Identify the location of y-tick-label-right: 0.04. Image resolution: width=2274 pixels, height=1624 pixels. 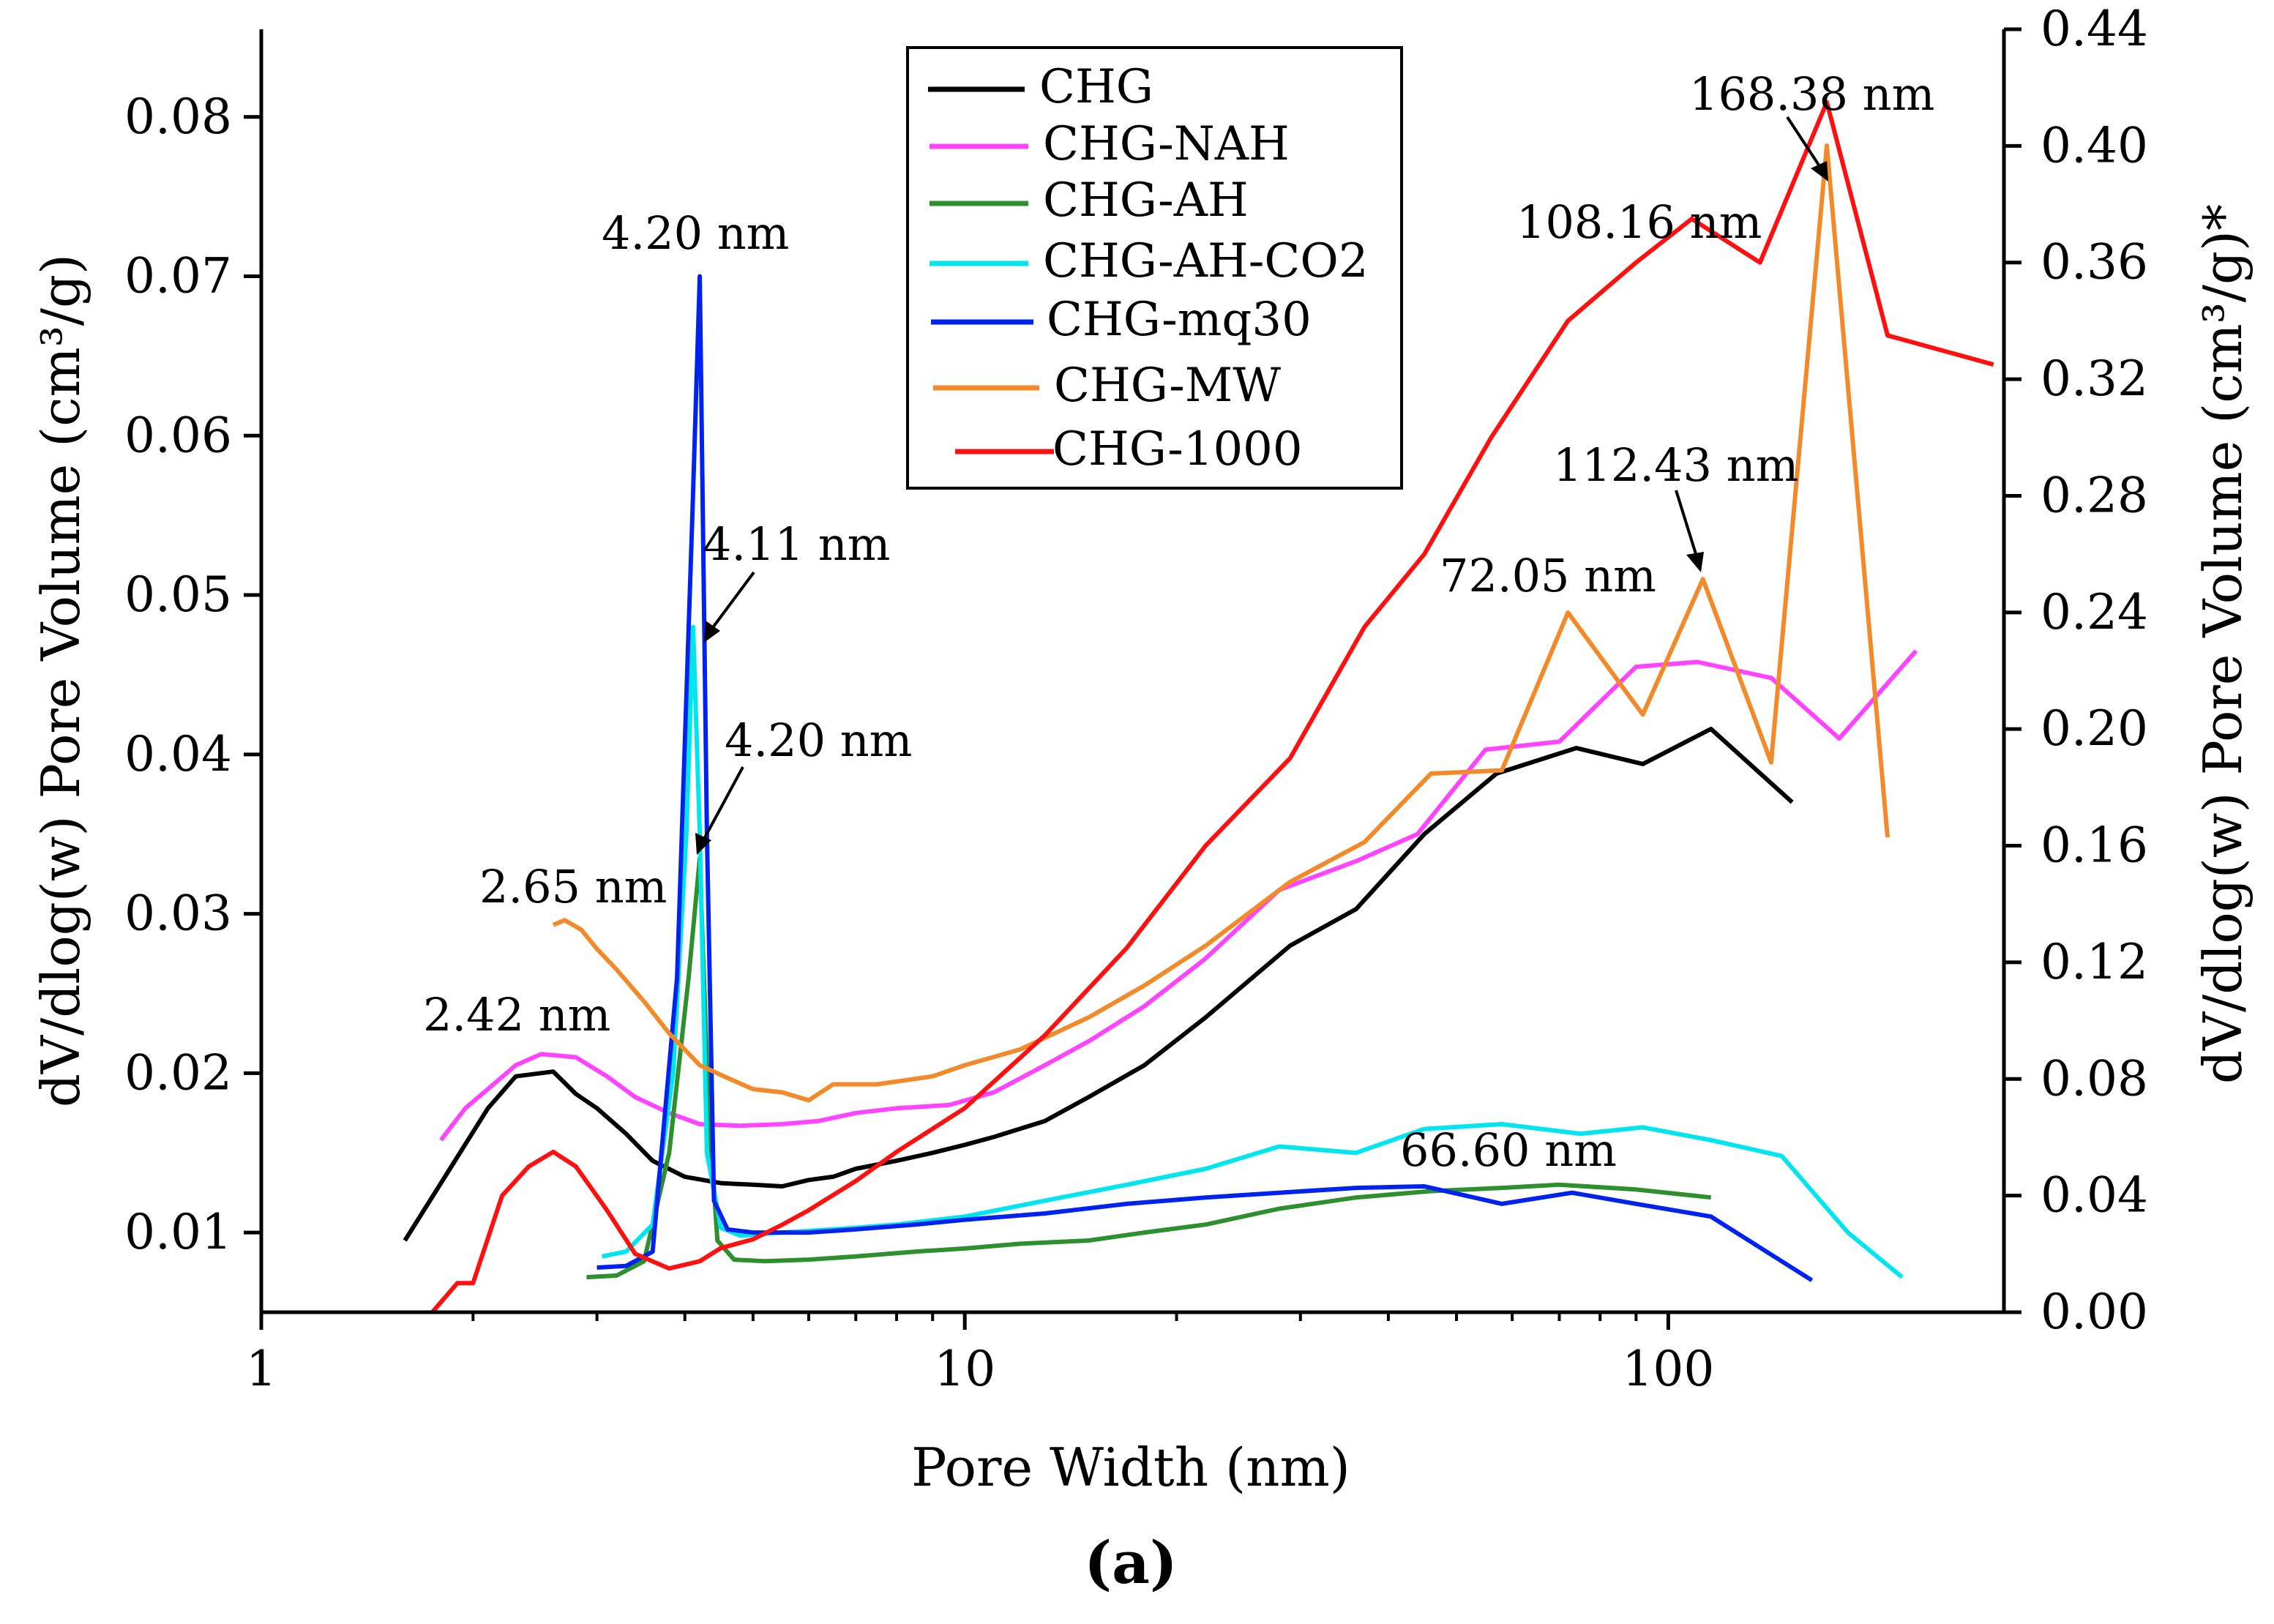
(2094, 1195).